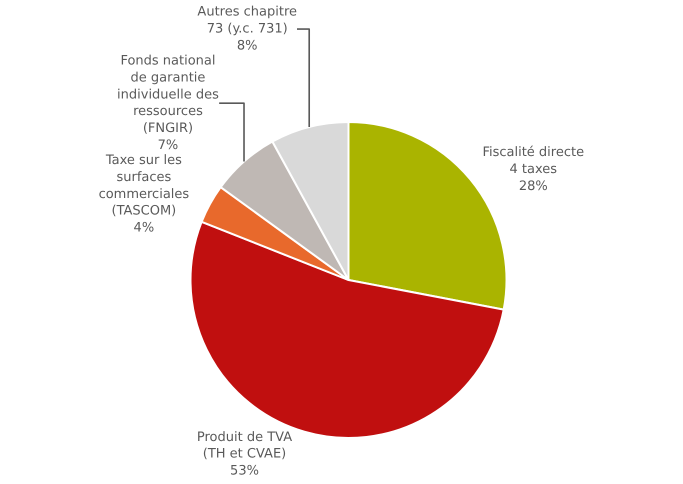 The image size is (683, 484). I want to click on slice-label: Produit de TVA (TH et CVAE), so click(244, 446).